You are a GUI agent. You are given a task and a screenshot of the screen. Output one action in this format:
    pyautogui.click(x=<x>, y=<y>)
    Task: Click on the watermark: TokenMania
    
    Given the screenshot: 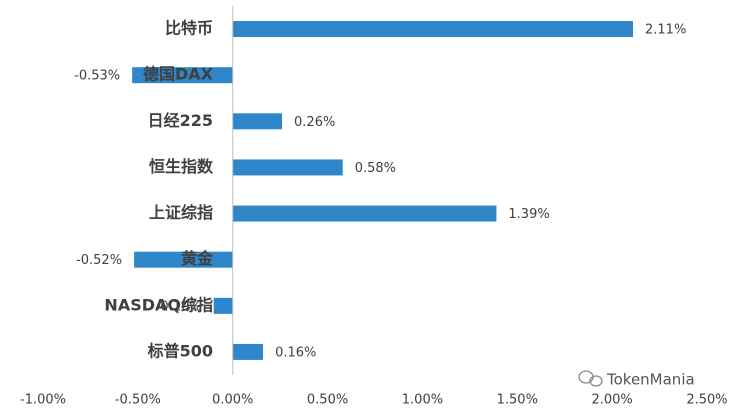 What is the action you would take?
    pyautogui.click(x=650, y=380)
    